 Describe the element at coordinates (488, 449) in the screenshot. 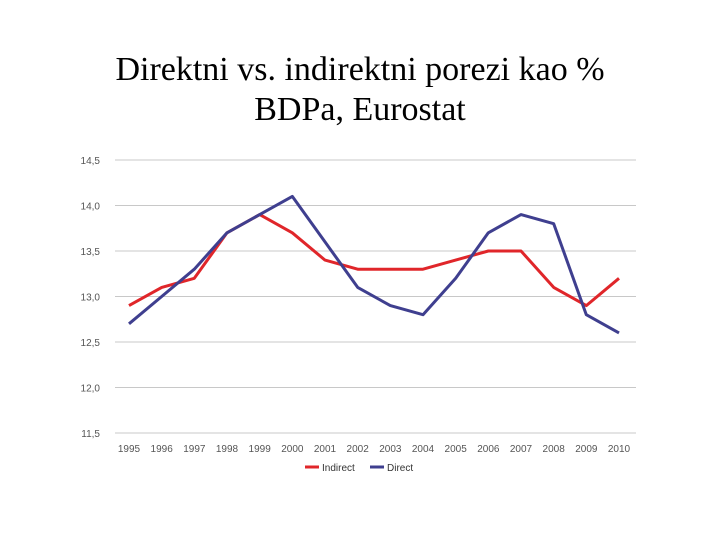

I see `x-tick-label: 2006` at that location.